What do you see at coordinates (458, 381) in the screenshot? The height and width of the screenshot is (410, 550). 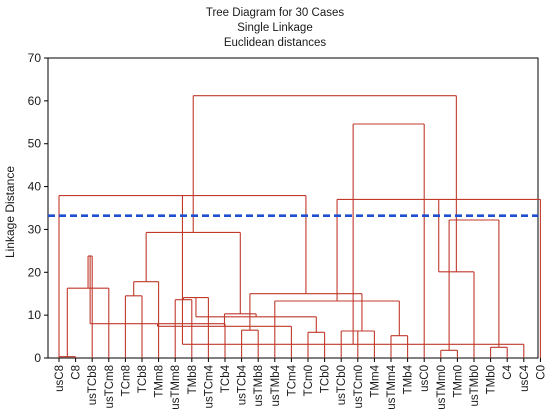 I see `leaf-label: TMm0` at bounding box center [458, 381].